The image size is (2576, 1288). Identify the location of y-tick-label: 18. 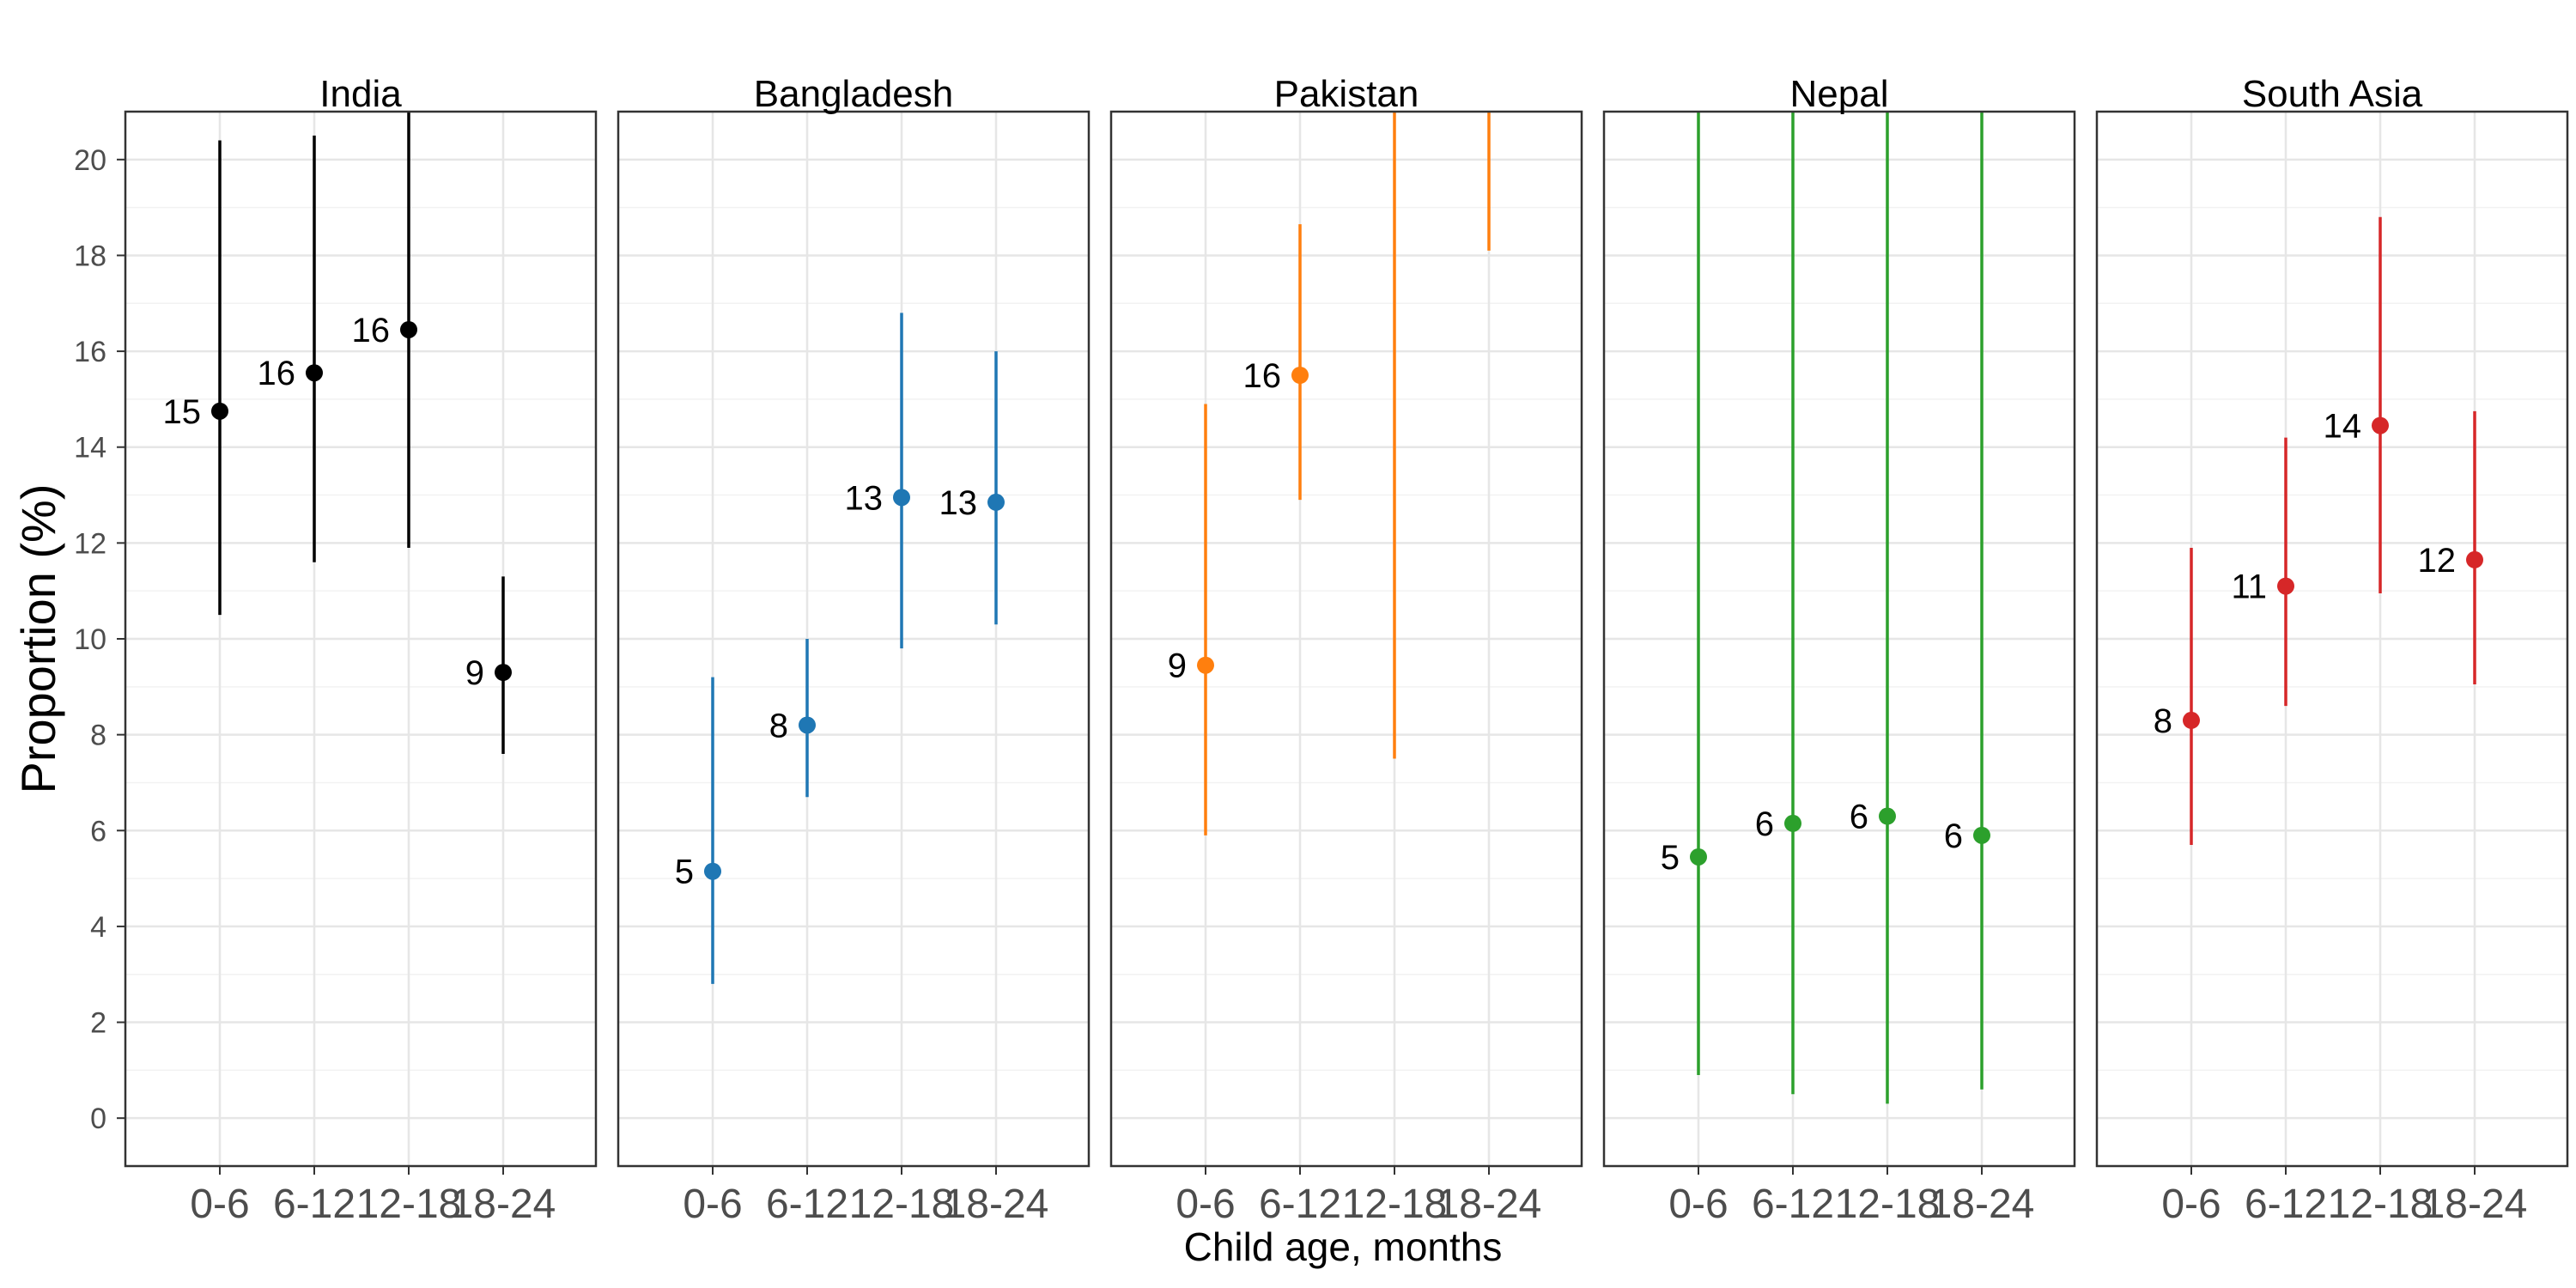
(90, 256).